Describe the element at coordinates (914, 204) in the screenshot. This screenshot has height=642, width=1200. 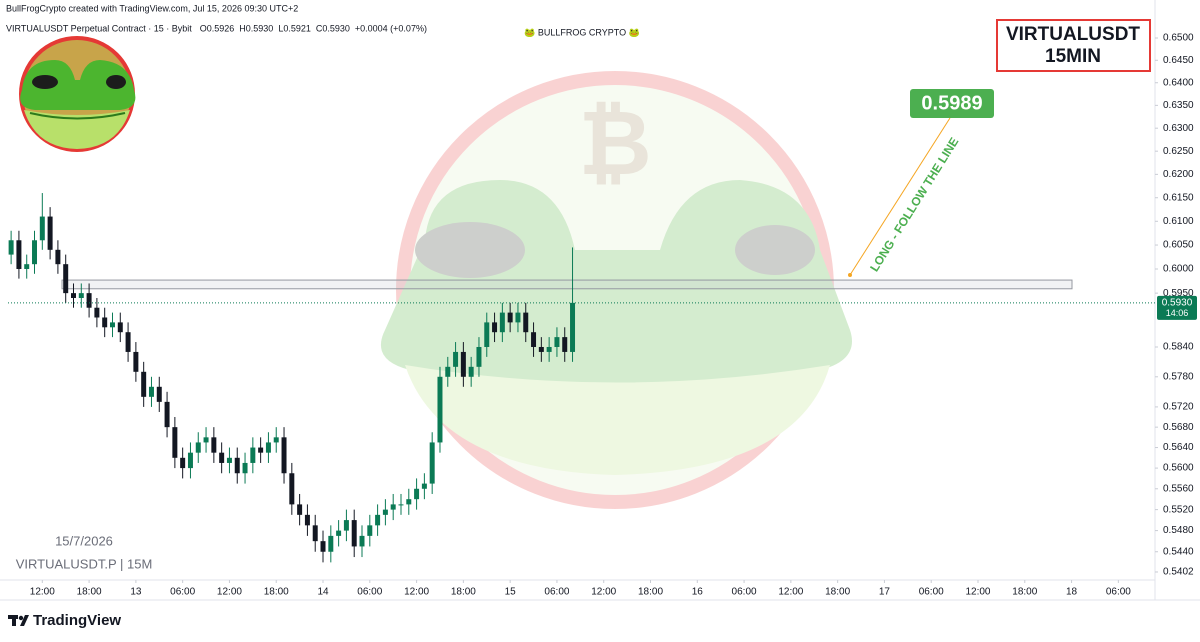
I see `note: LONG - FOLLOW THE LINE` at that location.